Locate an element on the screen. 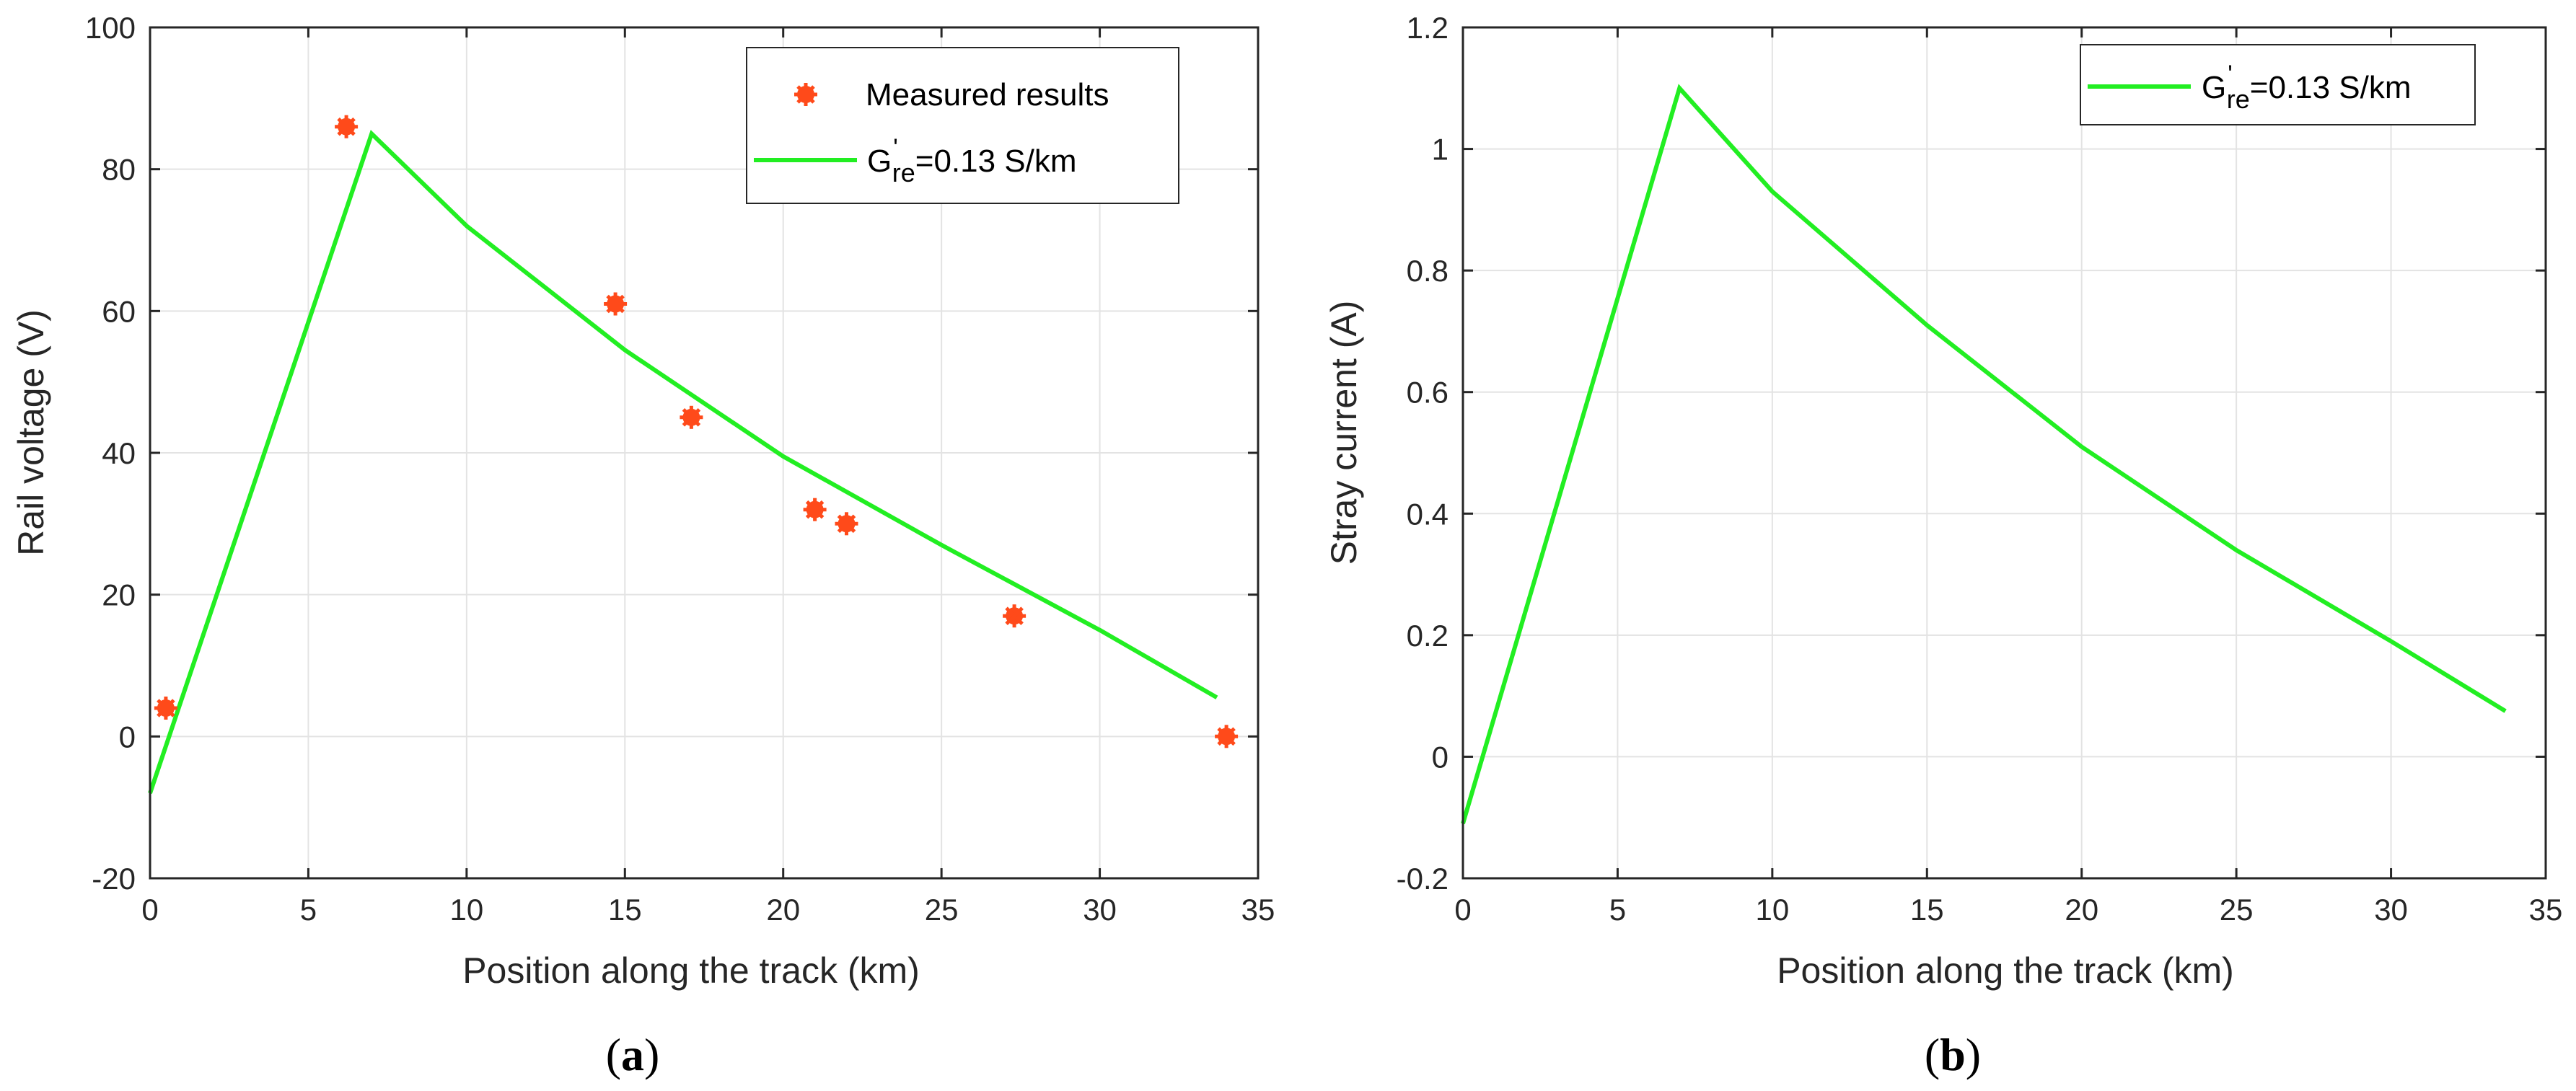 The height and width of the screenshot is (1091, 2576). panel-b-caption-letter: b is located at coordinates (1953, 1054).